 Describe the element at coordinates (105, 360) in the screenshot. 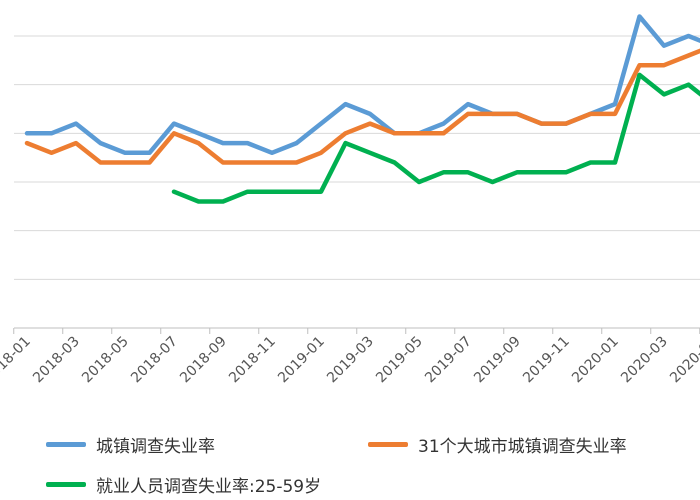

I see `x-tick-label: 2018-05` at that location.